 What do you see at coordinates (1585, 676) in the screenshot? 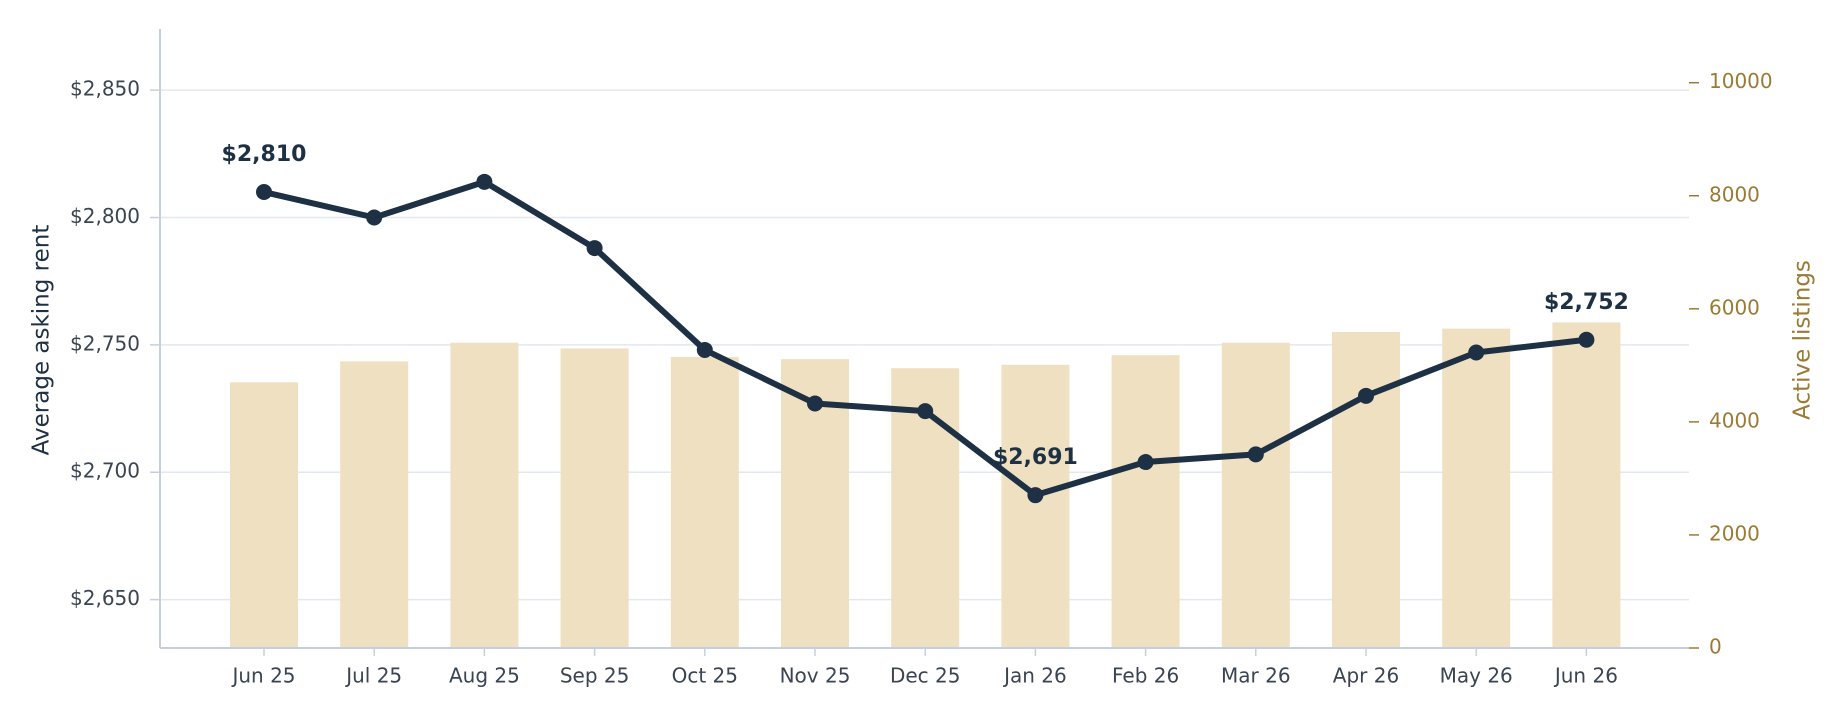
I see `x-tick-label: Jun 26` at bounding box center [1585, 676].